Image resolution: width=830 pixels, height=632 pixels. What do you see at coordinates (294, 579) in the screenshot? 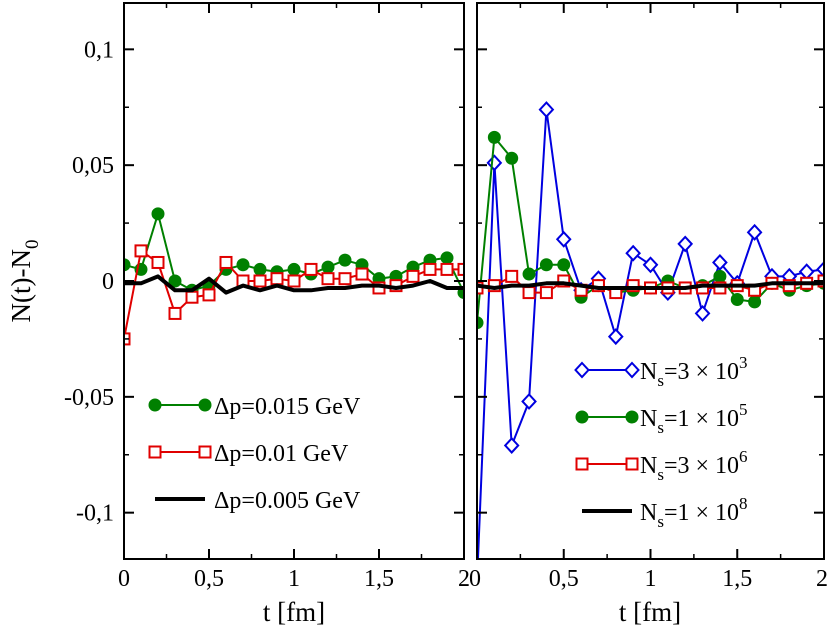
I see `left-x-tick-label: 1` at bounding box center [294, 579].